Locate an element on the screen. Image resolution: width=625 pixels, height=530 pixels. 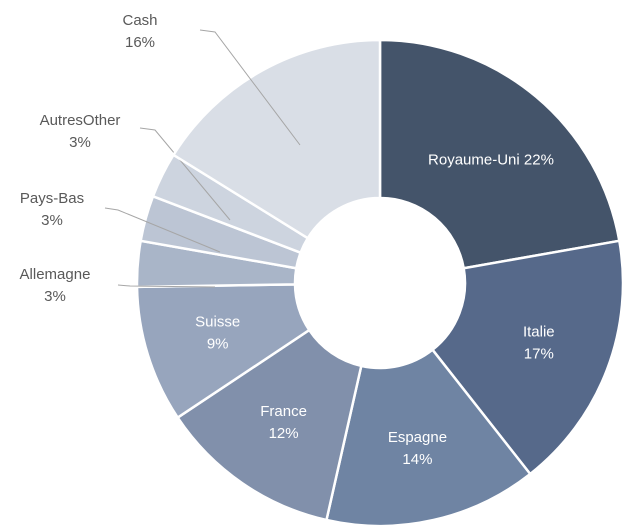
category-label: Italie is located at coordinates (539, 332).